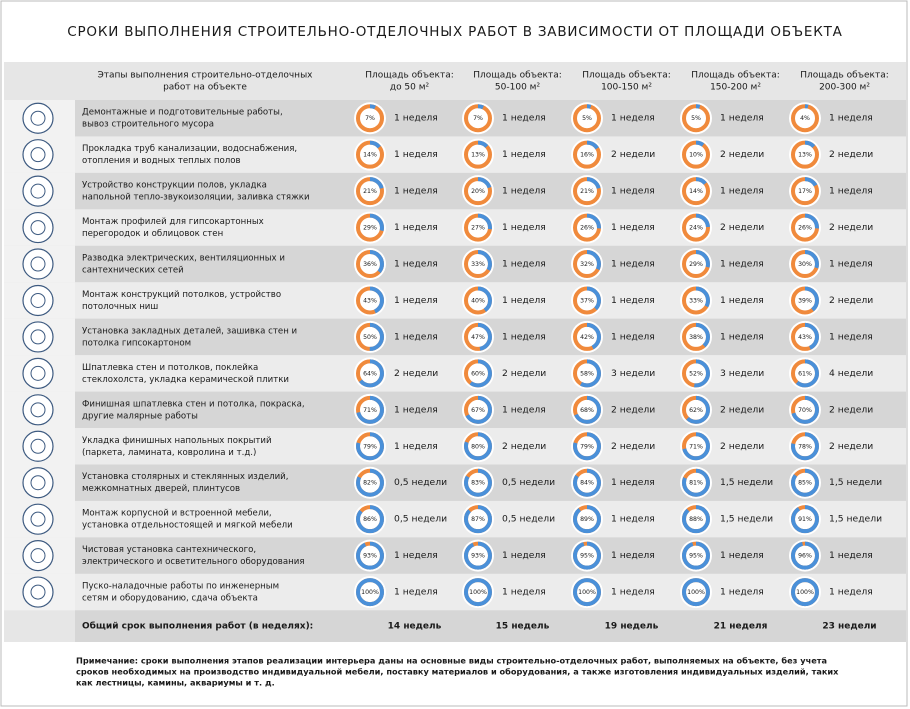 This screenshot has height=709, width=910. What do you see at coordinates (410, 88) in the screenshot?
I see `header-cell: до 50 м²` at bounding box center [410, 88].